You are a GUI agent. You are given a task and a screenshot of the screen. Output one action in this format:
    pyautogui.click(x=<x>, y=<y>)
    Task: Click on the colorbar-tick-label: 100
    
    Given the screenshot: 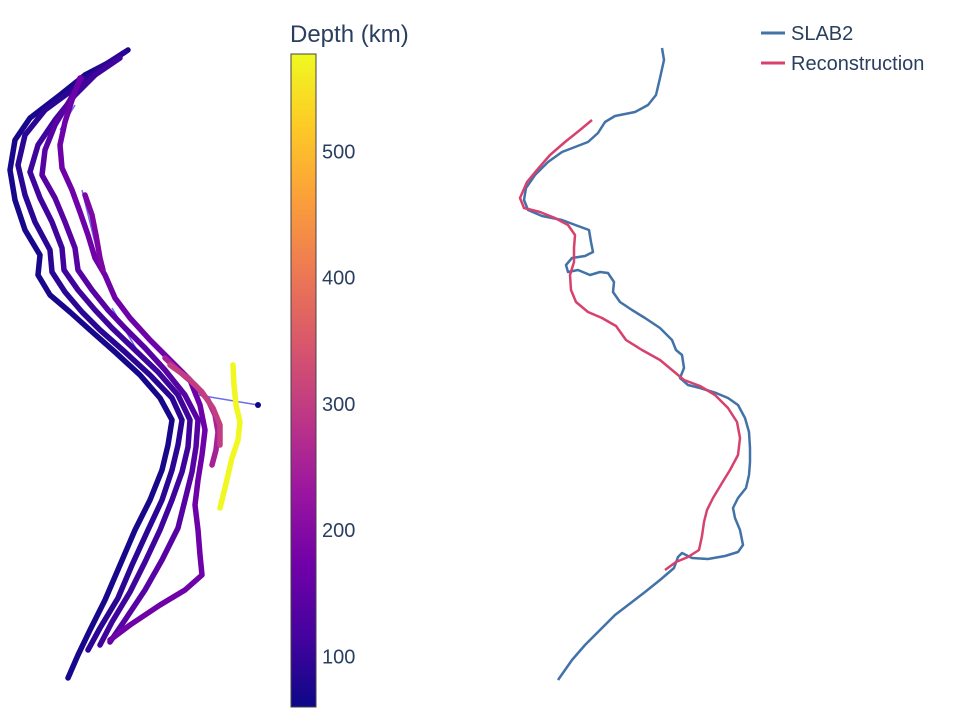 What is the action you would take?
    pyautogui.click(x=338, y=657)
    